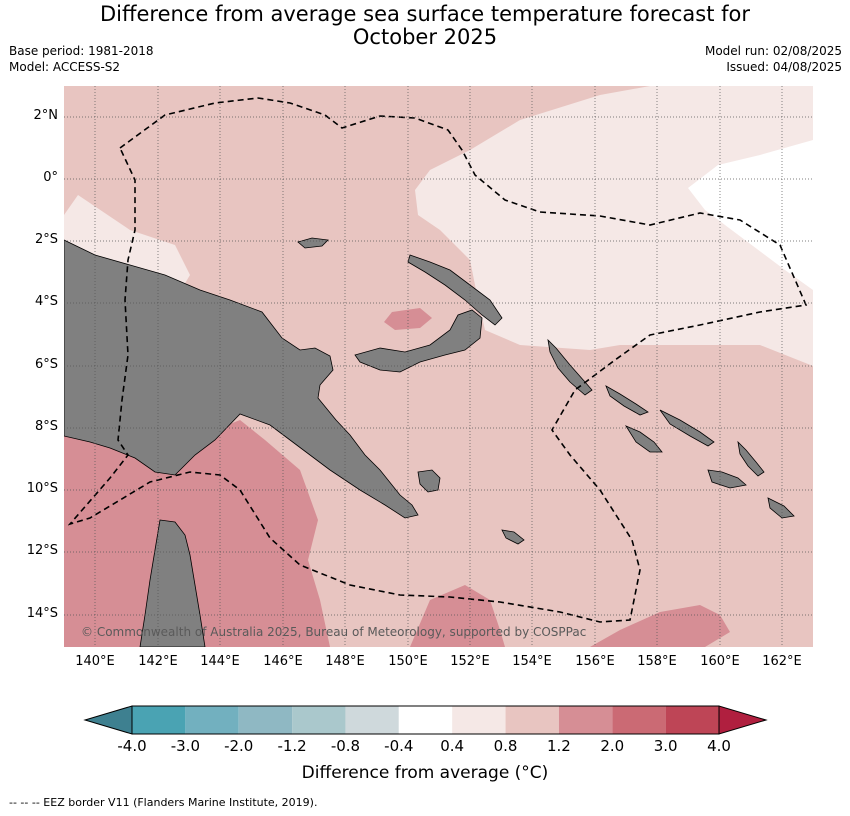  What do you see at coordinates (719, 746) in the screenshot?
I see `colorbar-tick-label: 4.0` at bounding box center [719, 746].